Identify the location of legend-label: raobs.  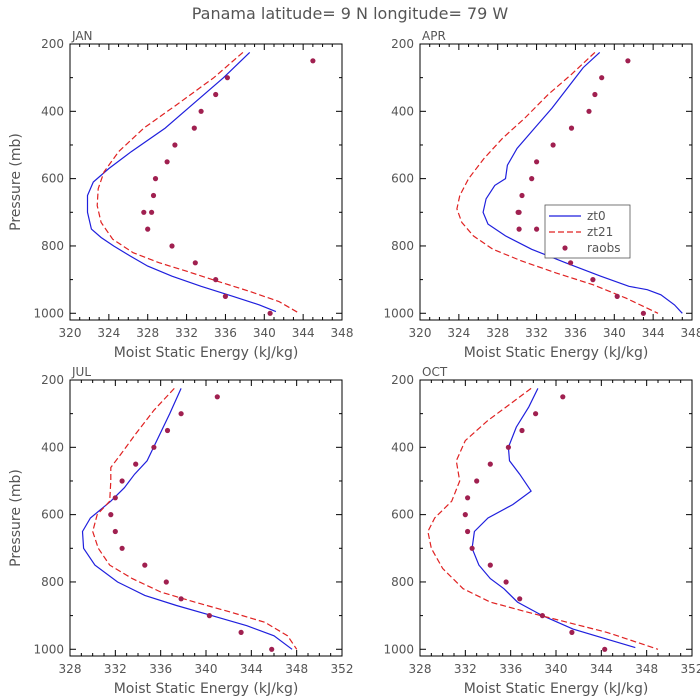
(604, 248).